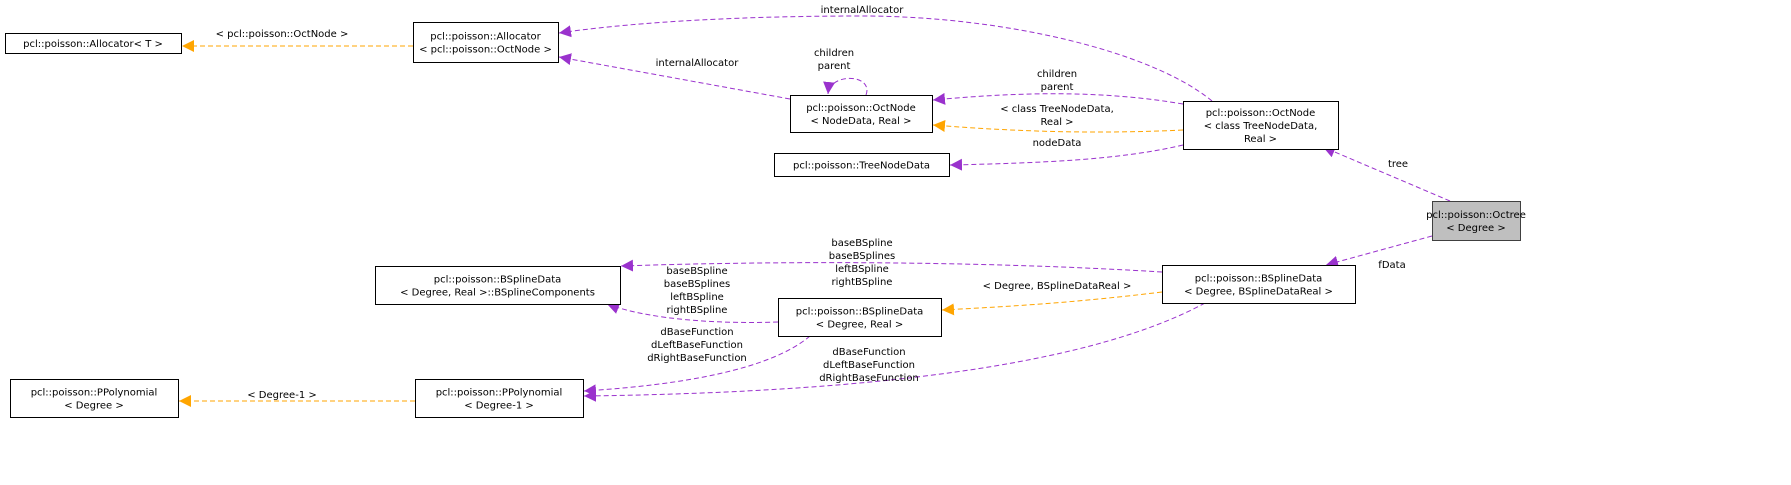  I want to click on class-node-octnode_nd: pcl::poisson::OctNode< NodeData, Real >, so click(861, 114).